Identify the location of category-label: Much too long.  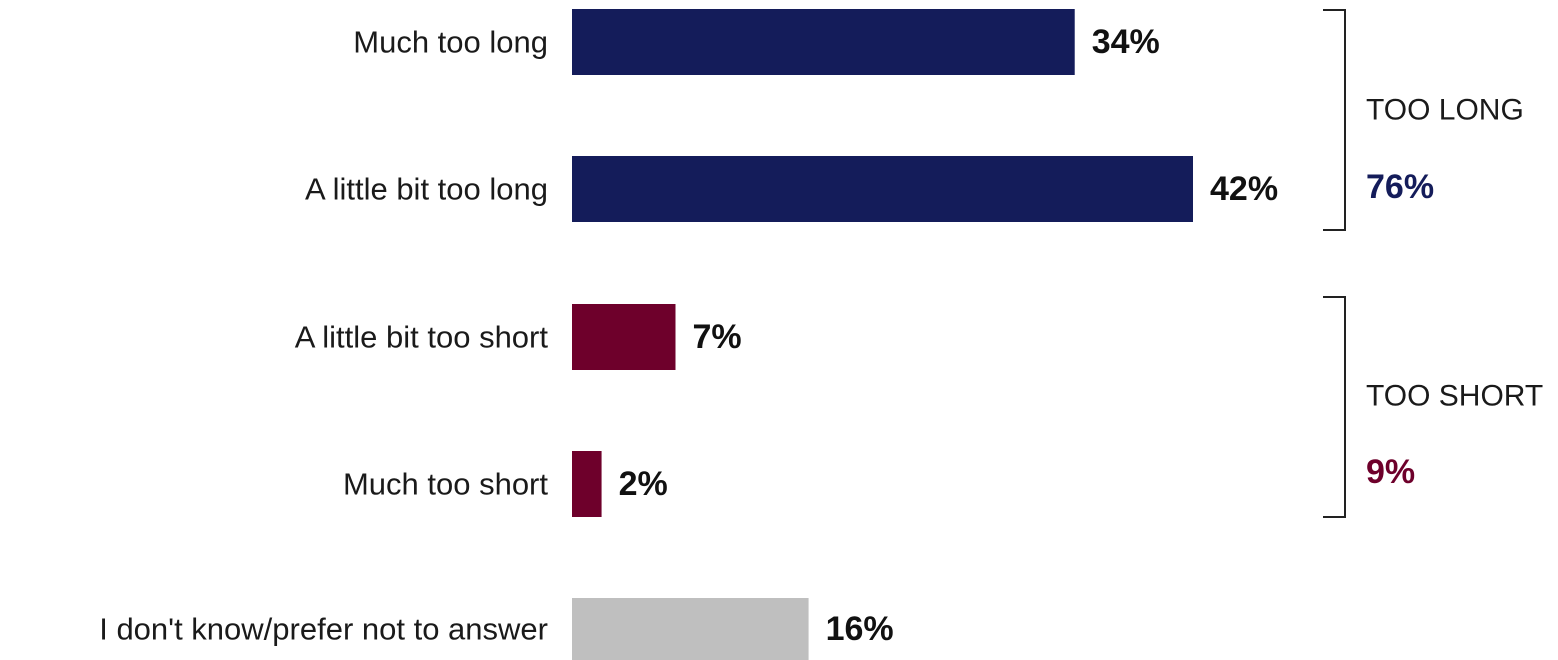
(450, 42).